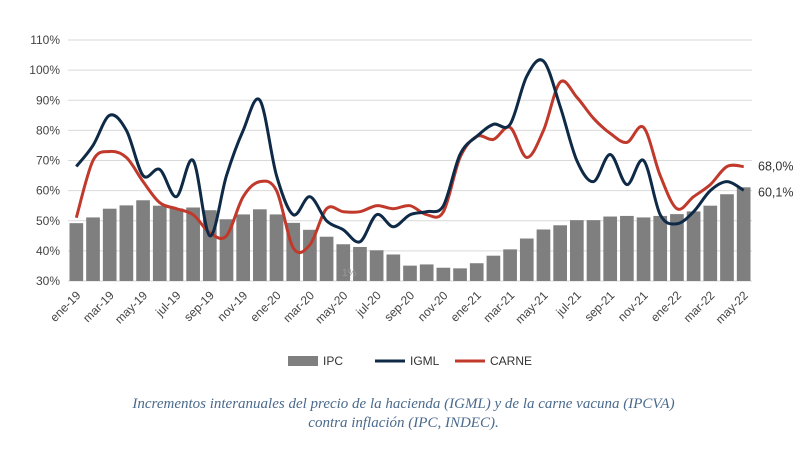  I want to click on end-labels: 68,0% 60,1%, so click(775, 180).